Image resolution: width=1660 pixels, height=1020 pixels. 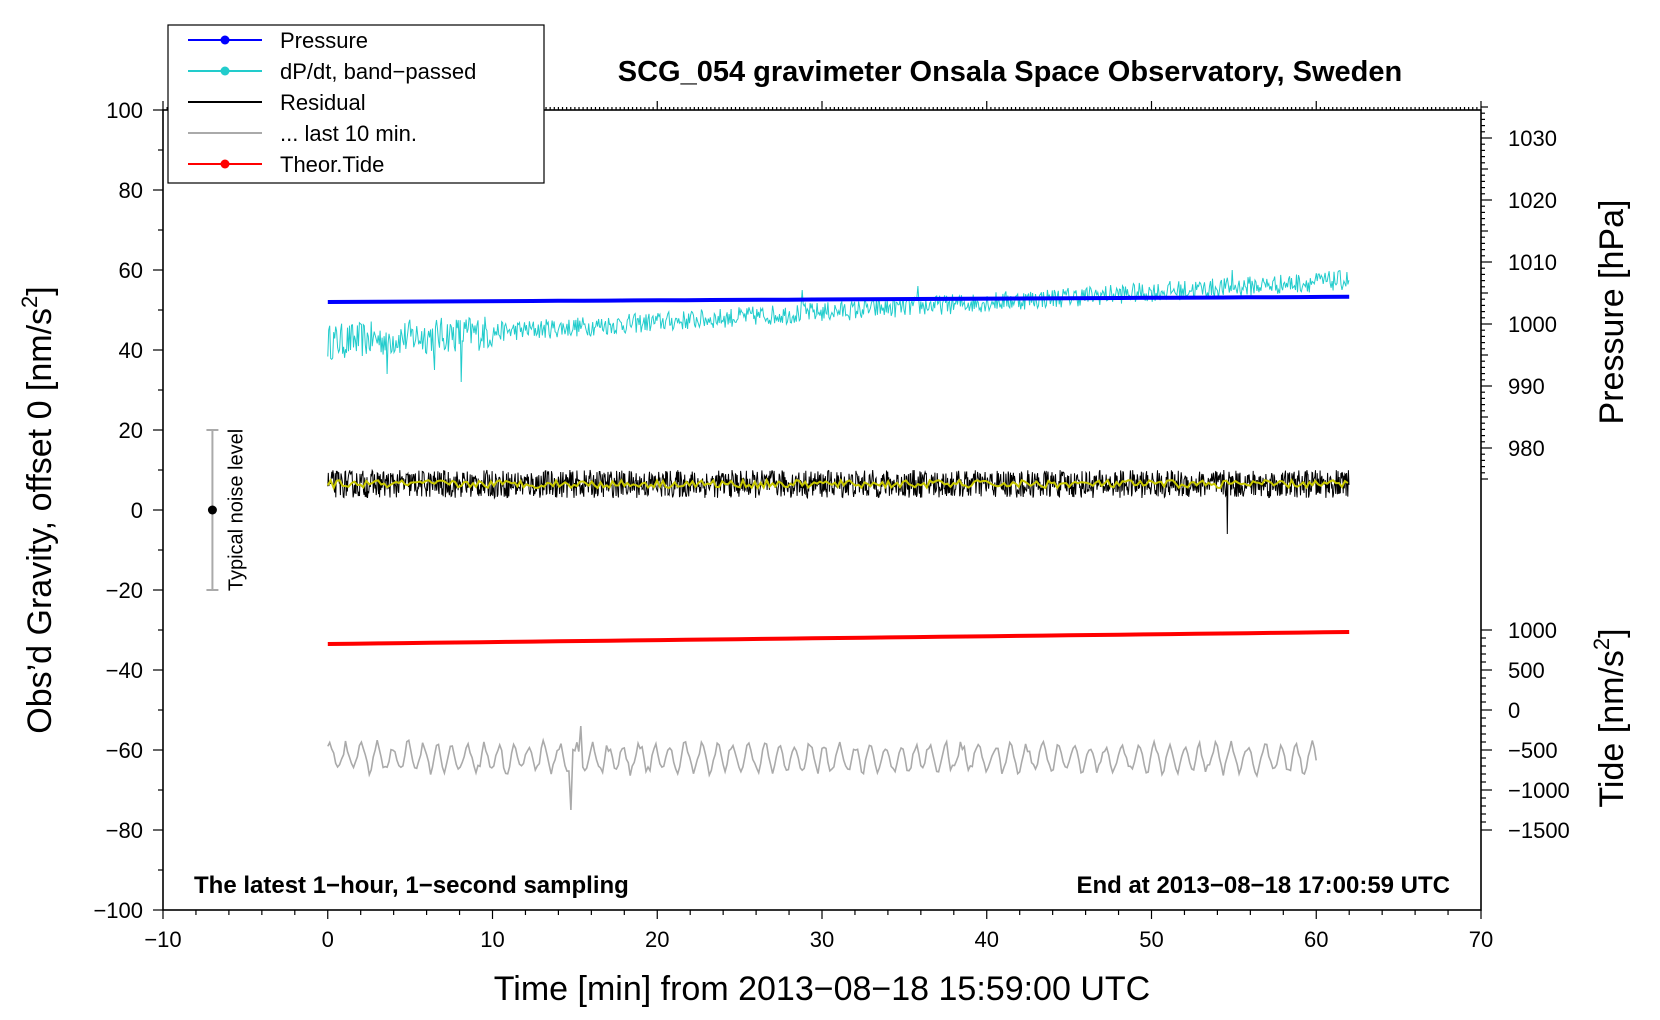 I want to click on series-tide-line, so click(x=838, y=638).